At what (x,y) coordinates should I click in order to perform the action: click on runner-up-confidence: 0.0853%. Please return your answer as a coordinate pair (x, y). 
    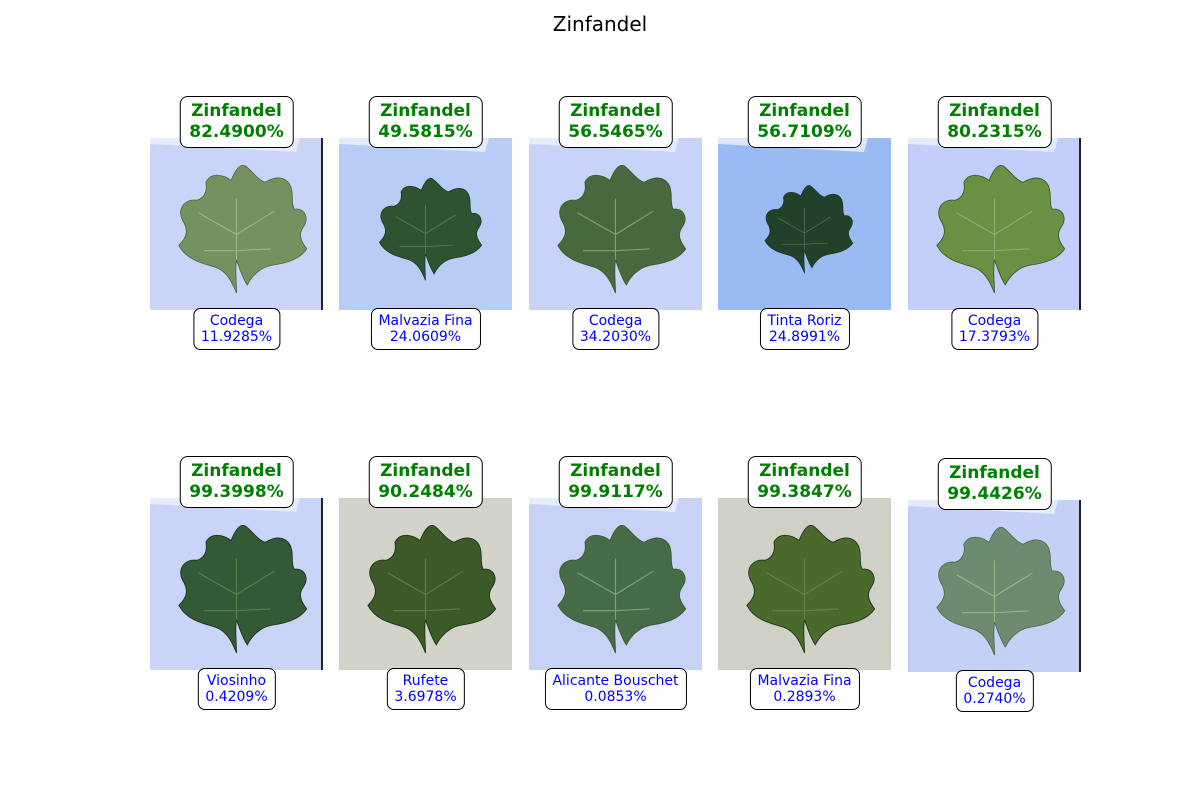
    Looking at the image, I should click on (615, 697).